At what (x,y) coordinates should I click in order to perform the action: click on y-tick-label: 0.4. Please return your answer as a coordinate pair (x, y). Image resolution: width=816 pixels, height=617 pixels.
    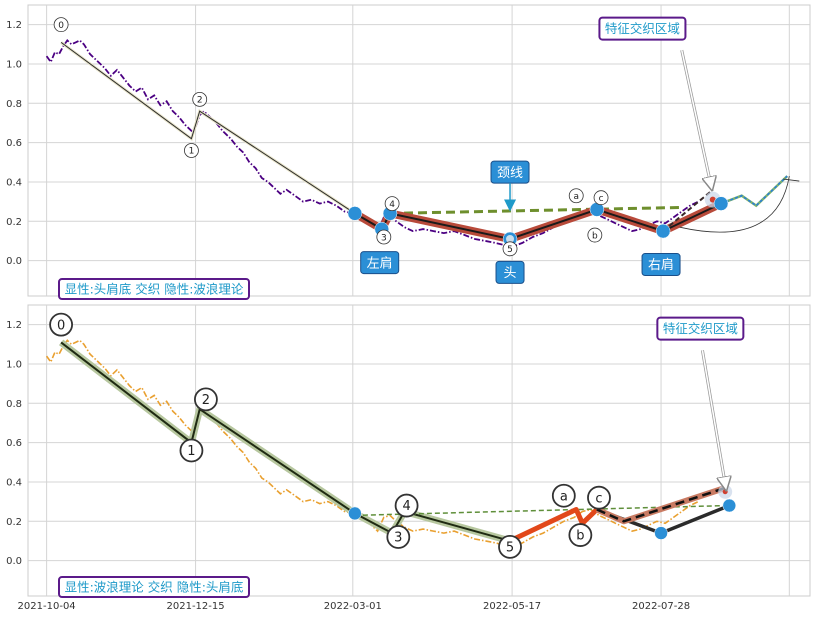
    Looking at the image, I should click on (14, 482).